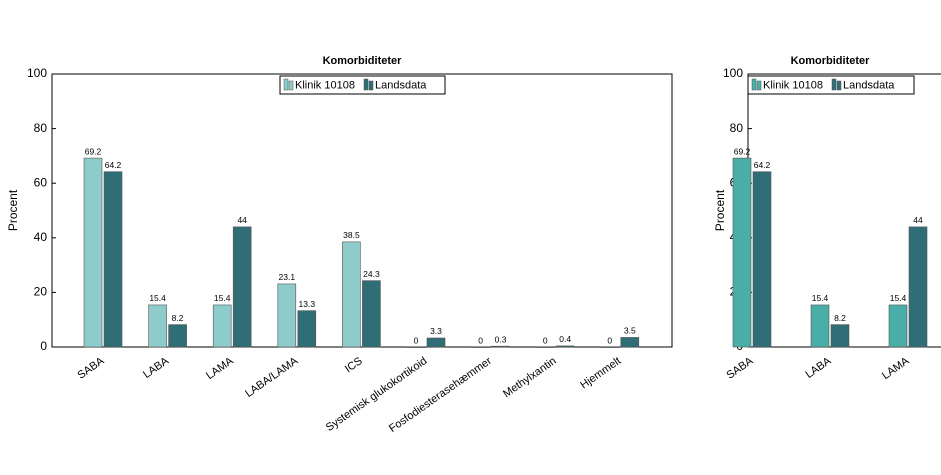 This screenshot has height=475, width=941. What do you see at coordinates (630, 331) in the screenshot?
I see `value-label: 3.5` at bounding box center [630, 331].